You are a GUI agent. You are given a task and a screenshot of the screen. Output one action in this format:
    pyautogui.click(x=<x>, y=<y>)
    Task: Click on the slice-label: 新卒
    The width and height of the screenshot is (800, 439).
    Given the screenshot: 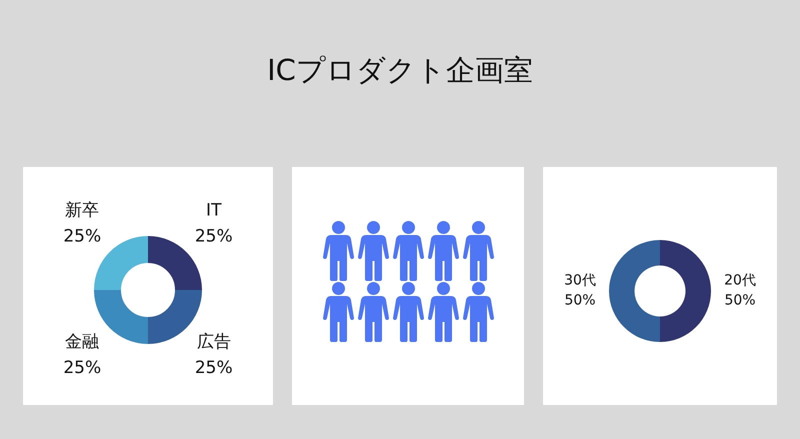 What is the action you would take?
    pyautogui.click(x=82, y=210)
    